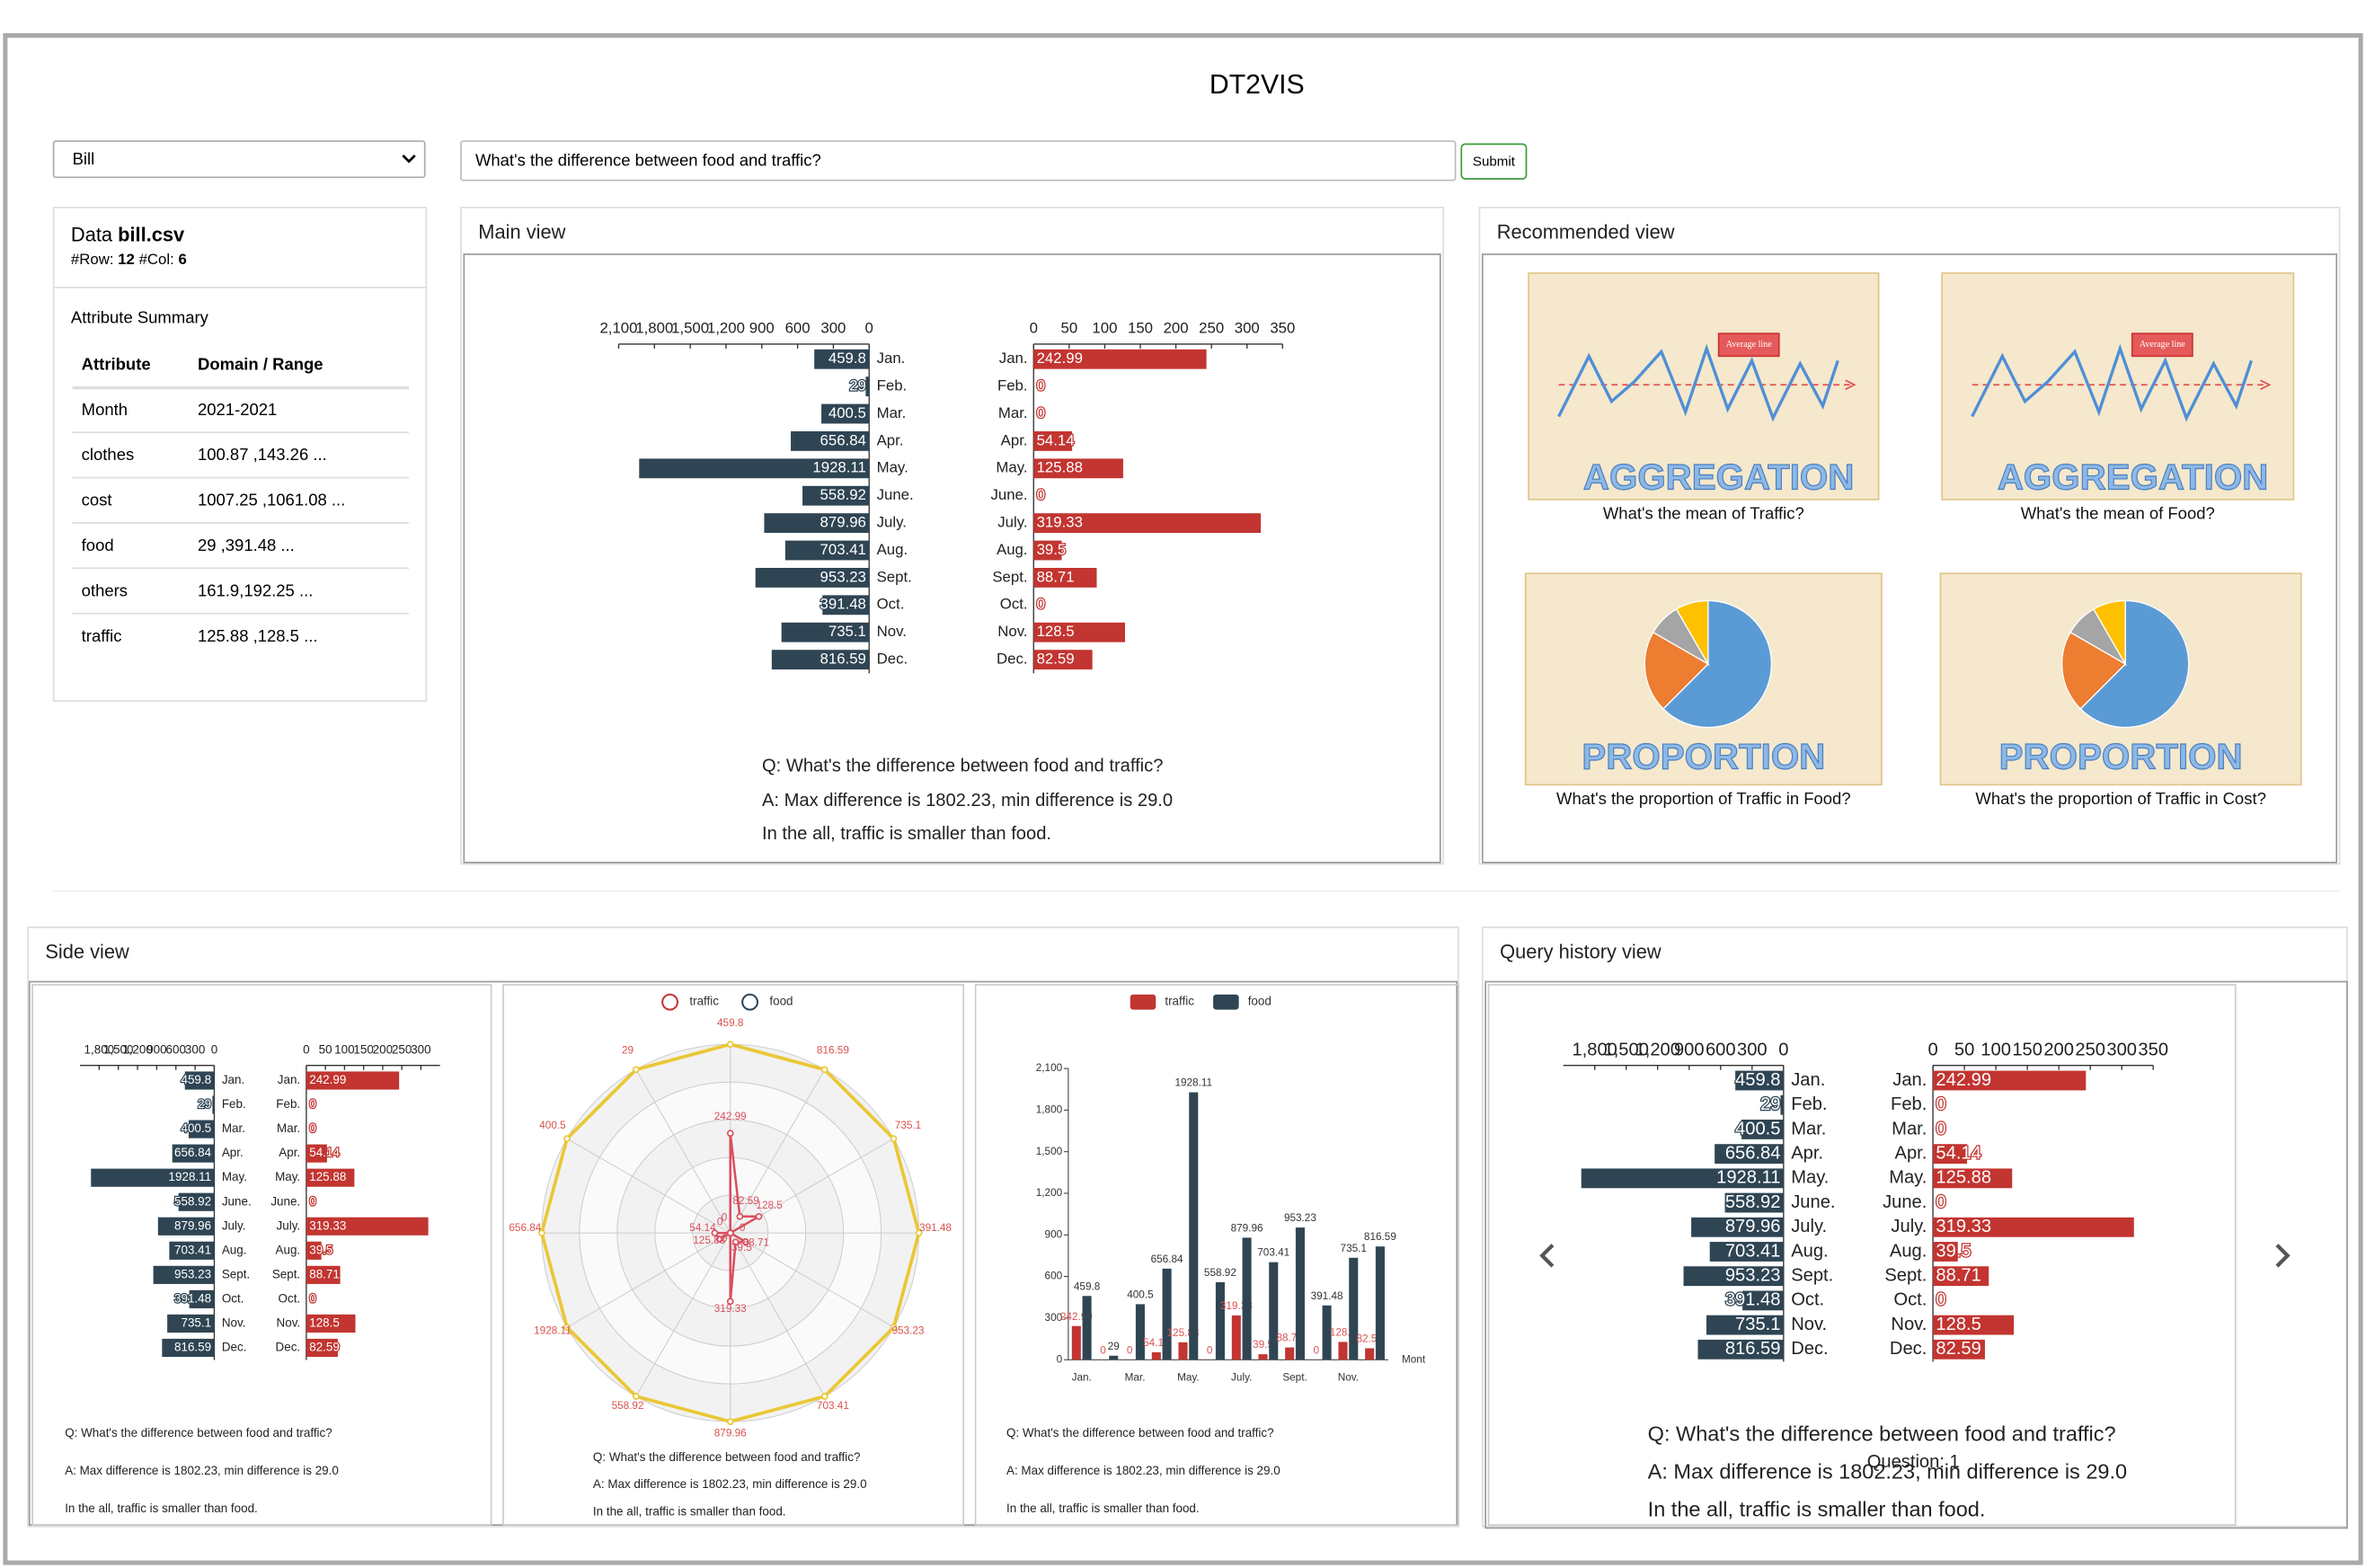 Image resolution: width=2366 pixels, height=1568 pixels. What do you see at coordinates (2118, 513) in the screenshot?
I see `card-caption: What's the mean of Food?` at bounding box center [2118, 513].